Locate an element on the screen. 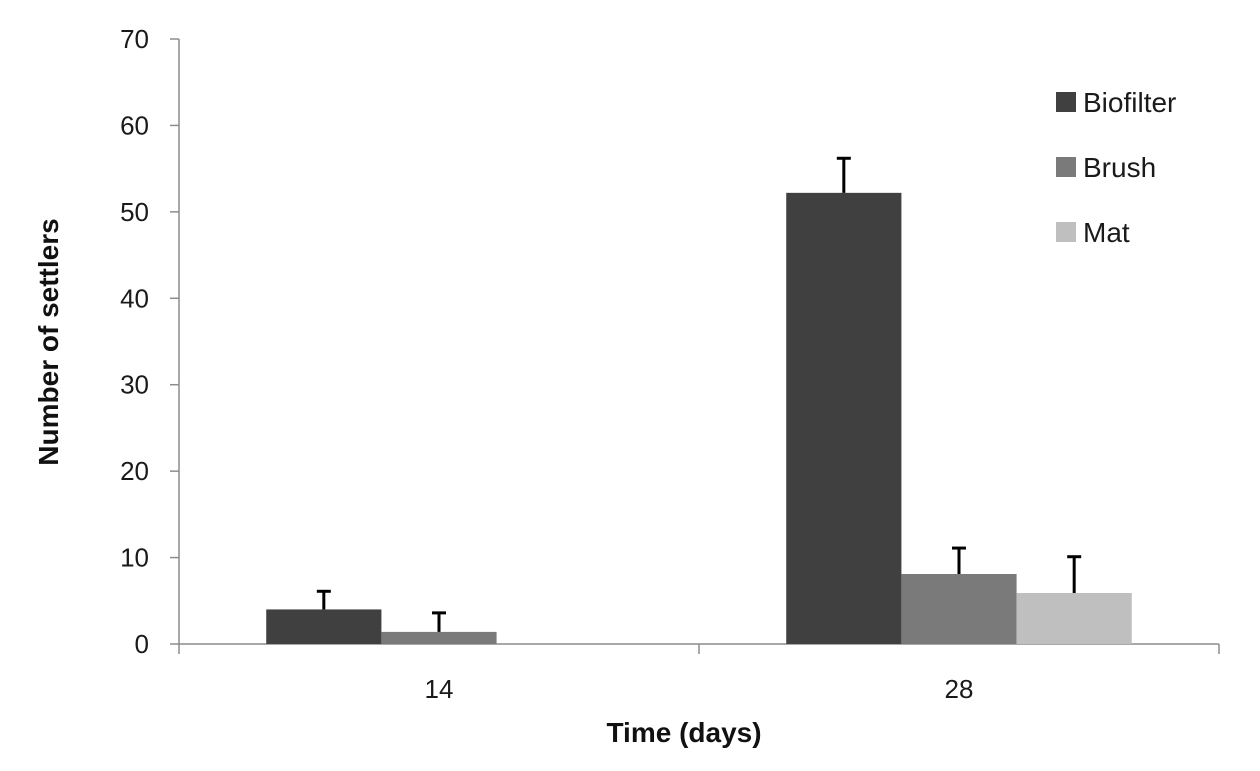  legend: Biofilter Brush Mat is located at coordinates (1116, 167).